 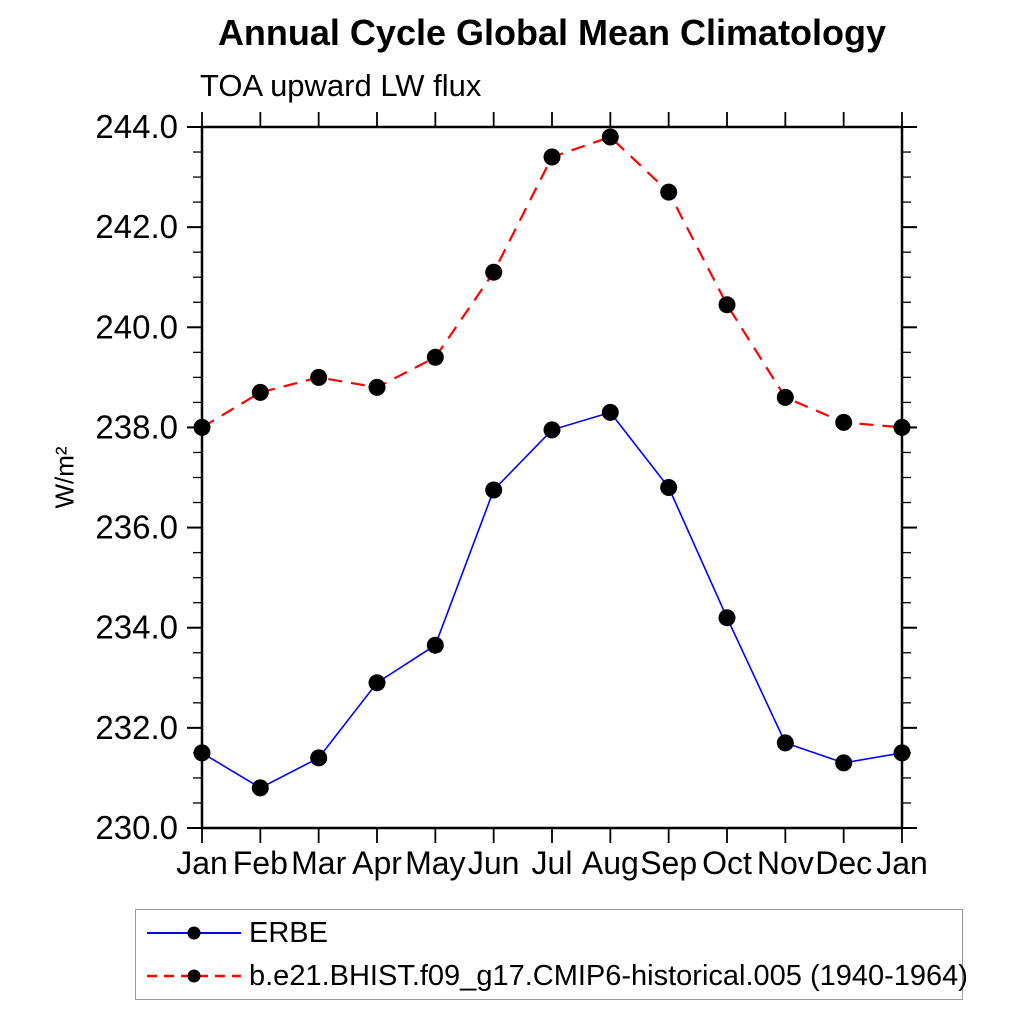 I want to click on chart-title: Annual Cycle Global Mean Climatology, so click(x=552, y=32).